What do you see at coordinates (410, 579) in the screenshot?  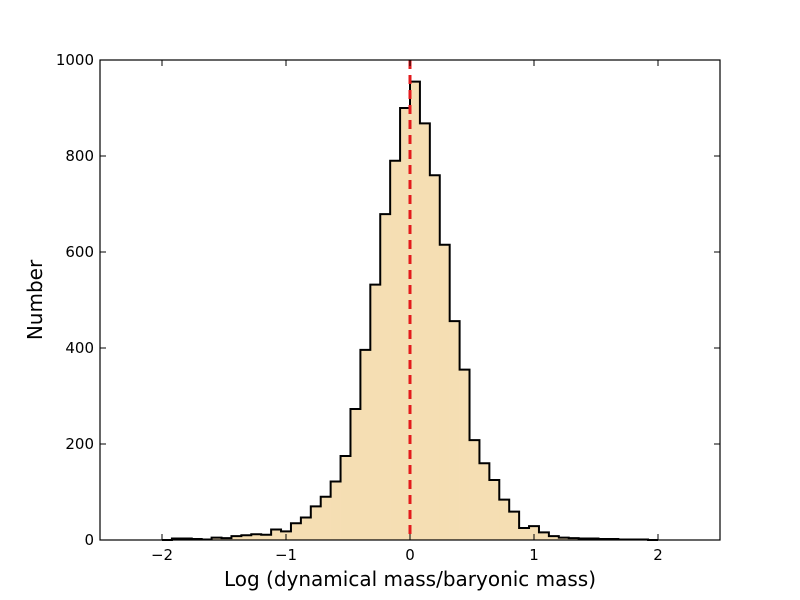 I see `x-axis-label: Log (dynamical mass/baryonic mass)` at bounding box center [410, 579].